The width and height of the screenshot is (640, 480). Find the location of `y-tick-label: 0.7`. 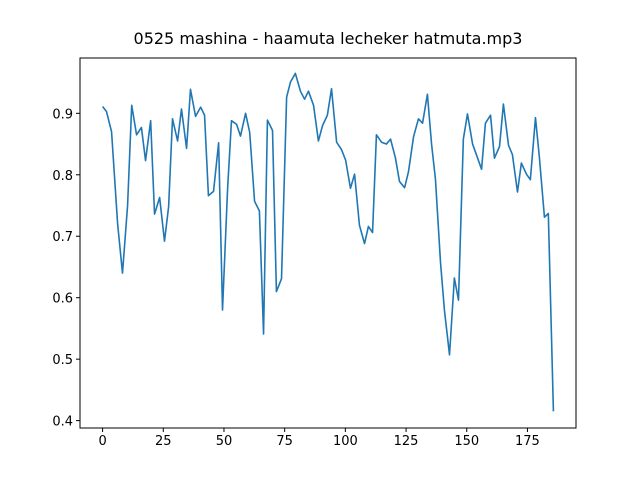

y-tick-label: 0.7 is located at coordinates (62, 237).